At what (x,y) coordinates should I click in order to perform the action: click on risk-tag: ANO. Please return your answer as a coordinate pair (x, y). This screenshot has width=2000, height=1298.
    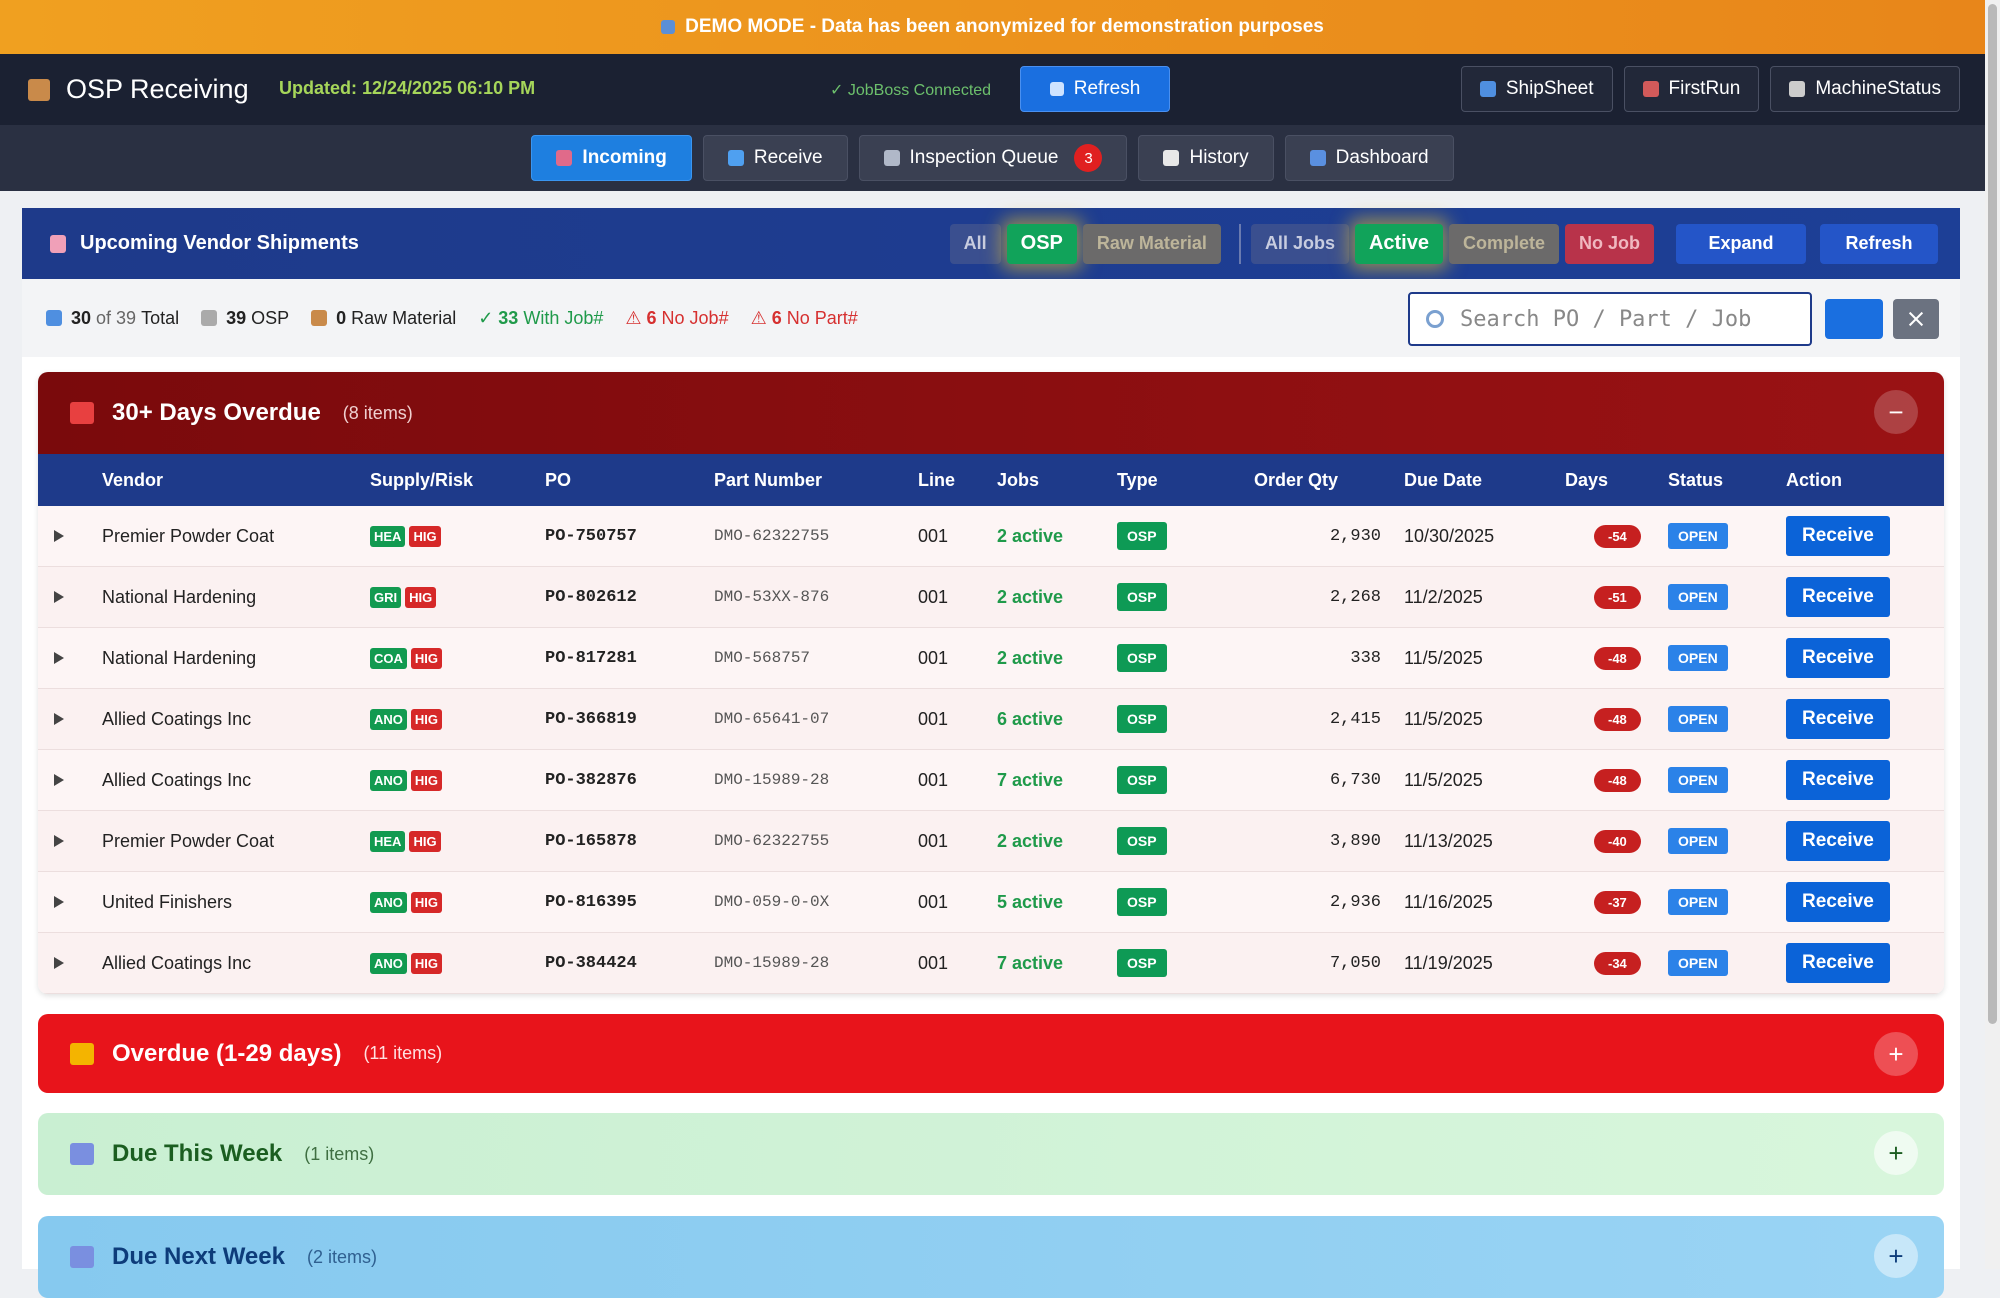
    Looking at the image, I should click on (388, 780).